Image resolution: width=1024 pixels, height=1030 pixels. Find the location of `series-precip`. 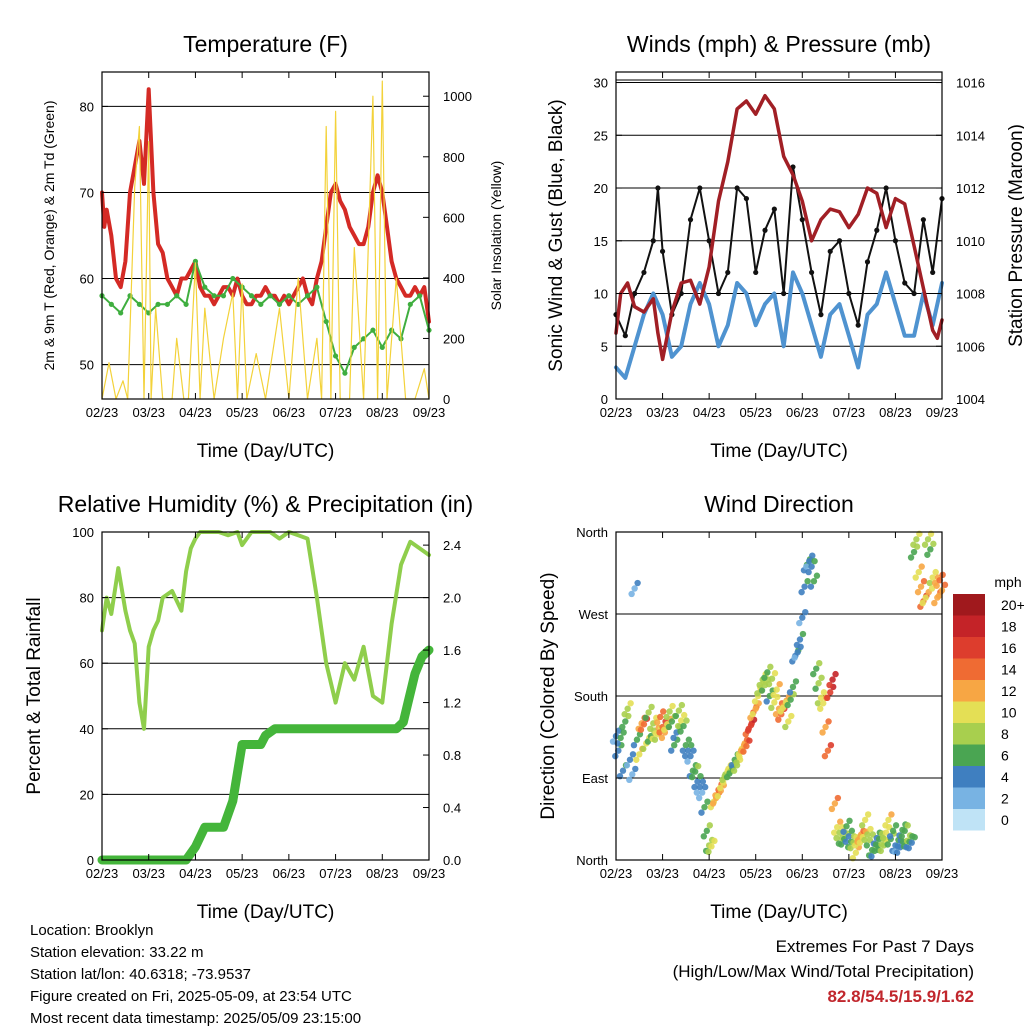

series-precip is located at coordinates (265, 755).